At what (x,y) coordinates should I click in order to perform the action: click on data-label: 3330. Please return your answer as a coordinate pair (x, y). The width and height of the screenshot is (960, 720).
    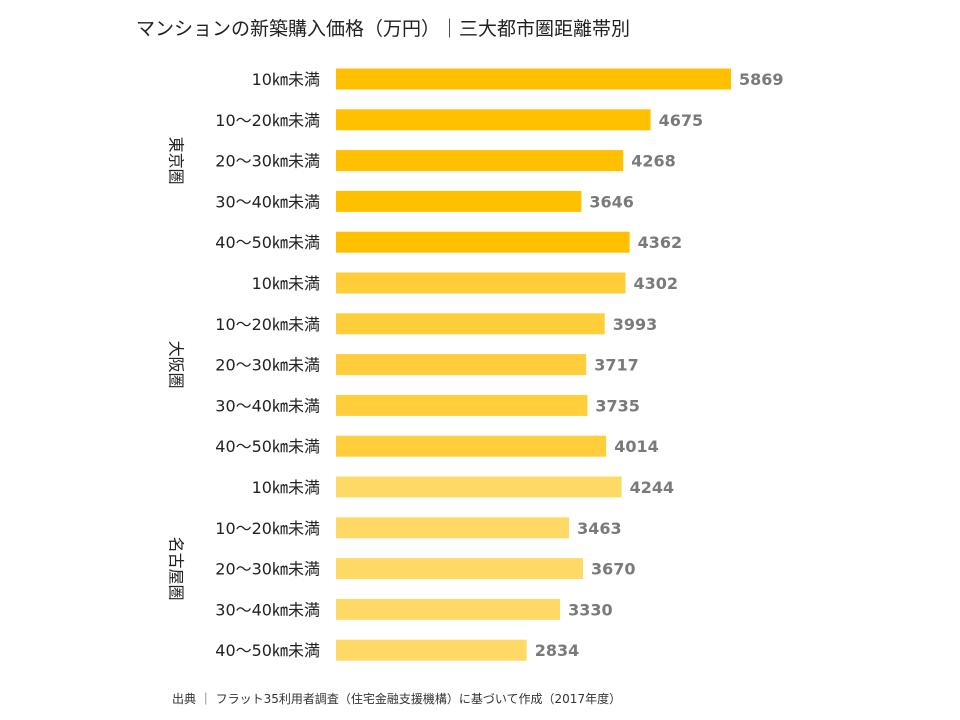
    Looking at the image, I should click on (590, 609).